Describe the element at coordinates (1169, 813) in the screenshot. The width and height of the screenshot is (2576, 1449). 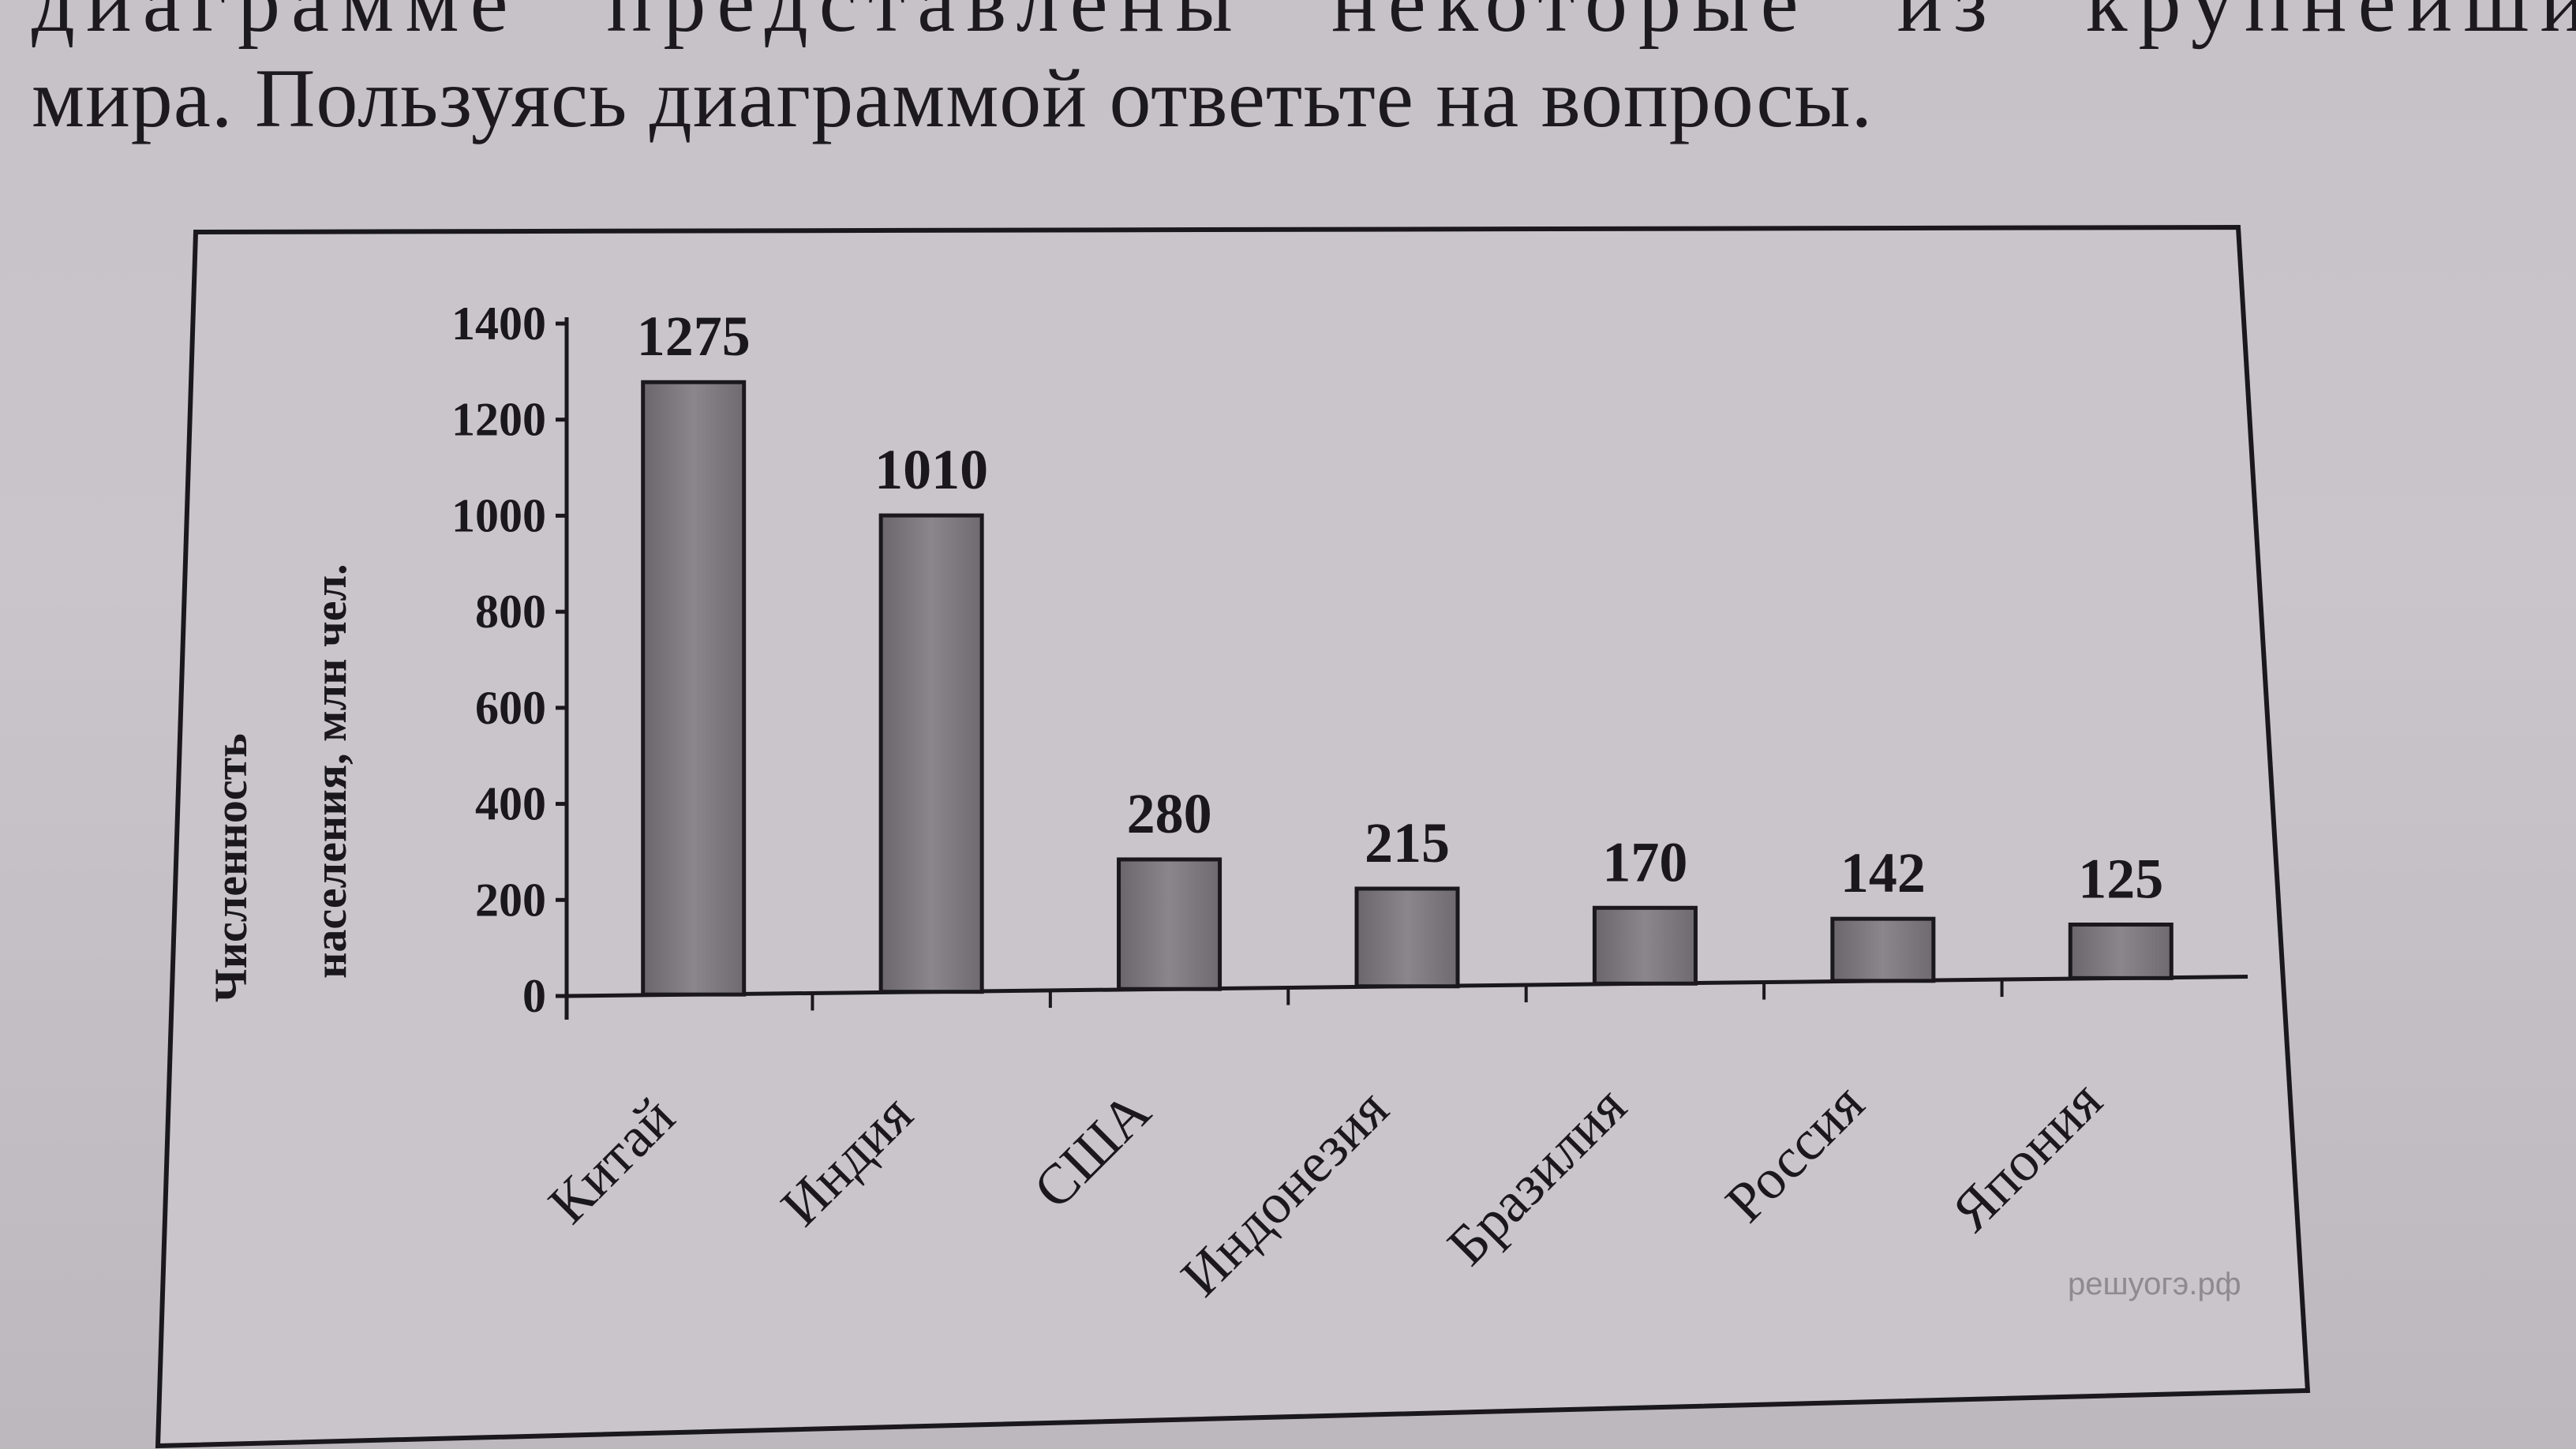
I see `data-label: 280` at that location.